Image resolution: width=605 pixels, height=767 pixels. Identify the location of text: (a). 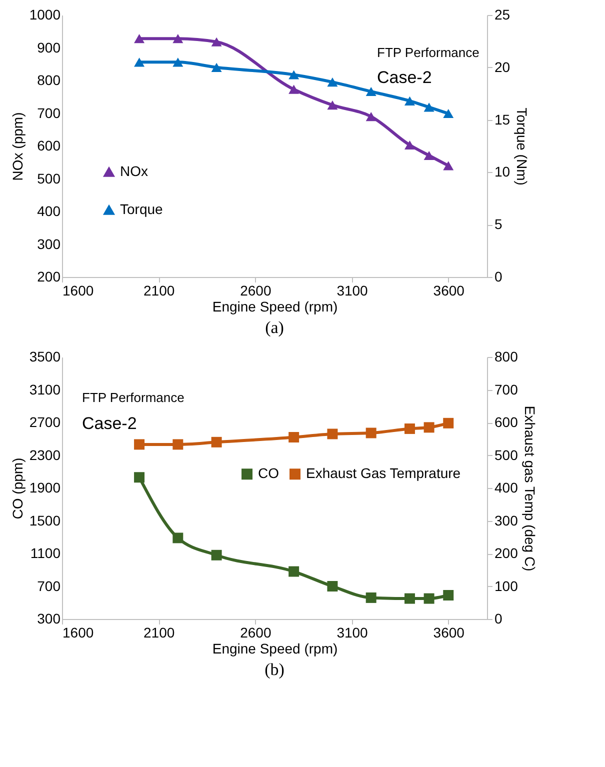
(274, 327).